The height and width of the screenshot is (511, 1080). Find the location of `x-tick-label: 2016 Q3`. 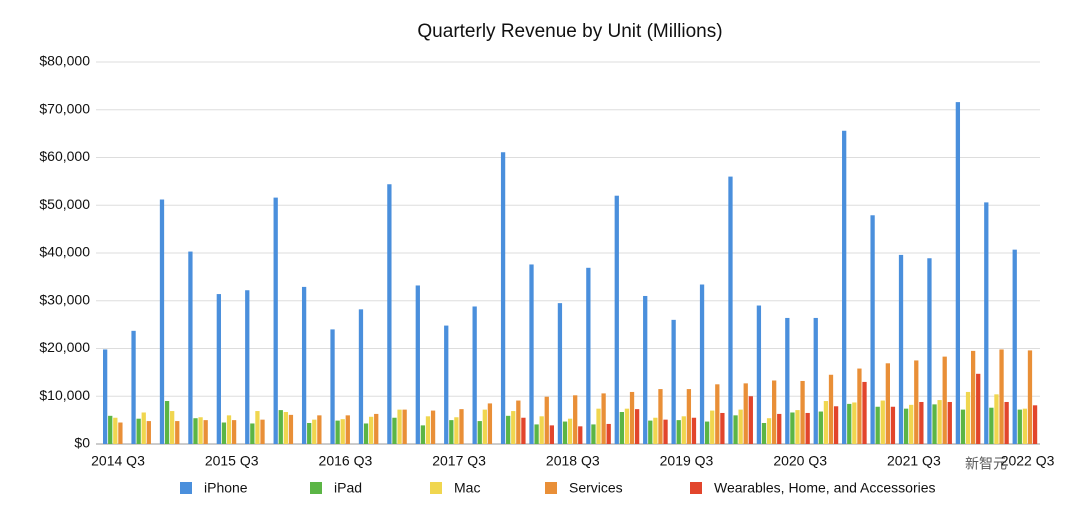

x-tick-label: 2016 Q3 is located at coordinates (346, 461).